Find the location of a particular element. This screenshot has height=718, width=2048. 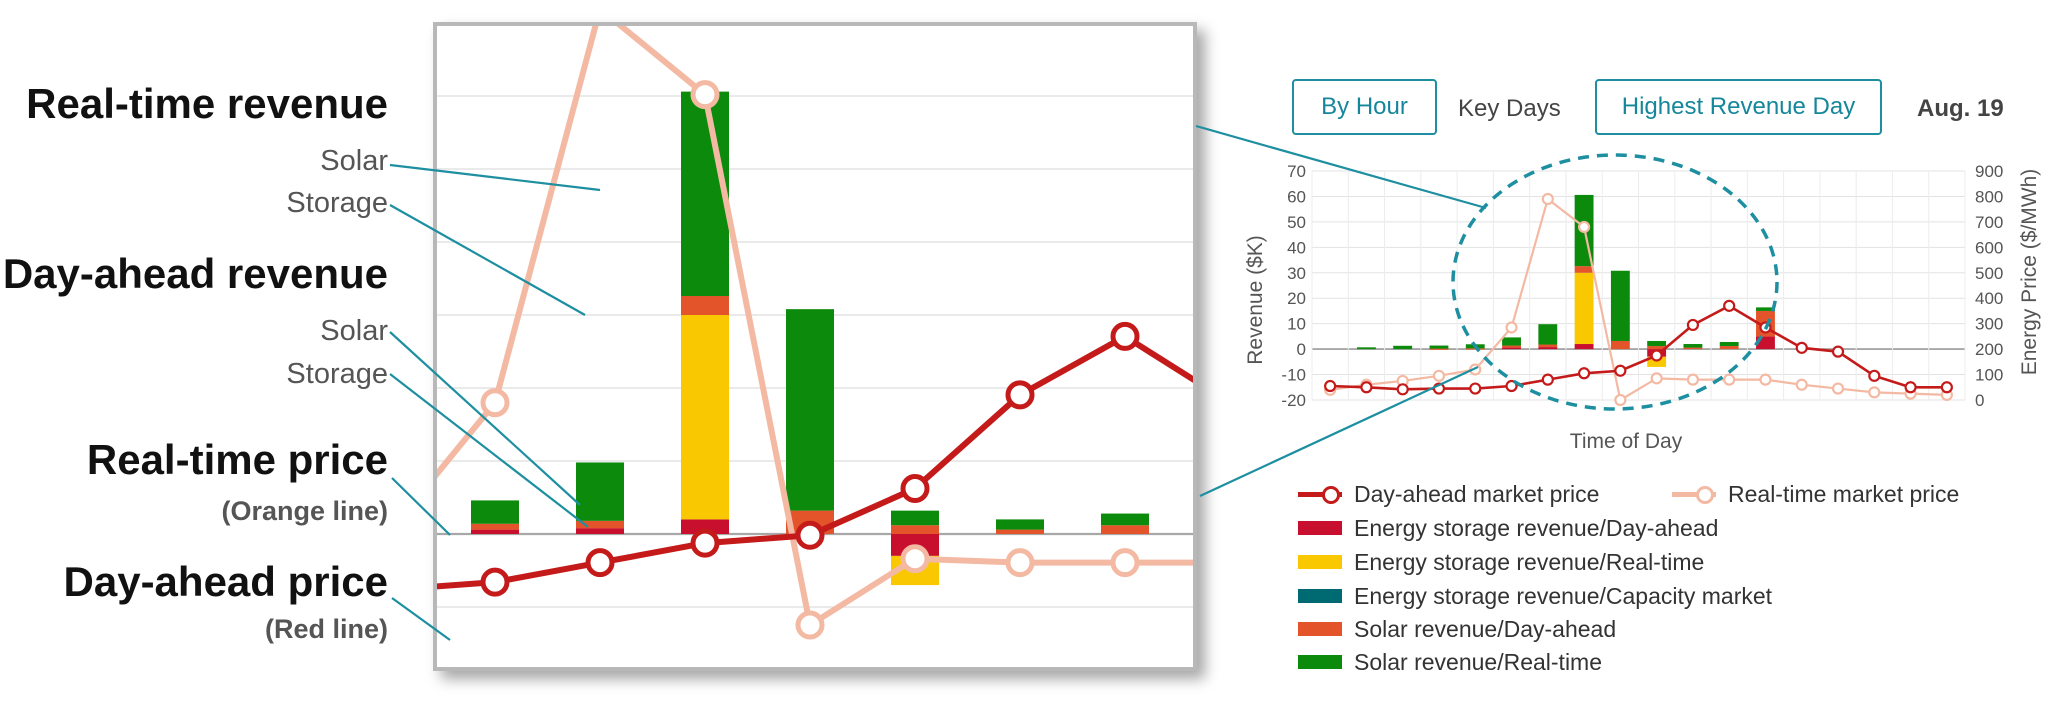

y-tick-label: -20 is located at coordinates (1293, 400).